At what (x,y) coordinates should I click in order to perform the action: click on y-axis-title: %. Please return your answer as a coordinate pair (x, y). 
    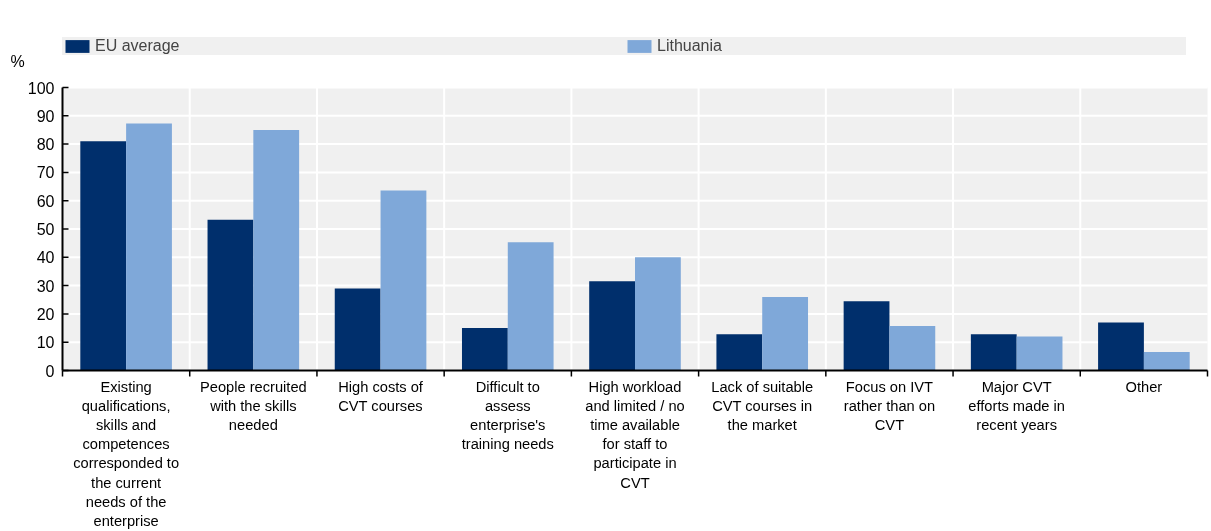
    Looking at the image, I should click on (17, 61).